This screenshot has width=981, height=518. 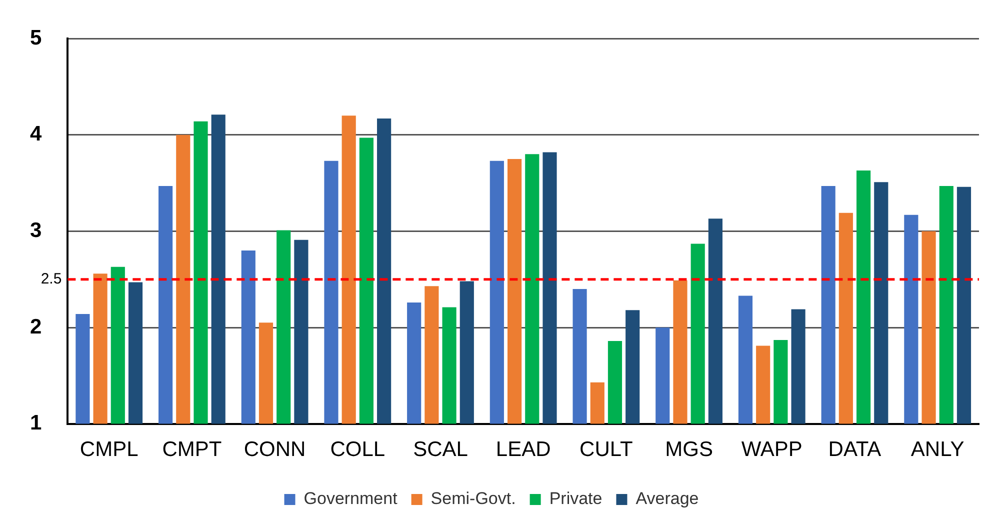 I want to click on legend-label: Semi-Govt., so click(x=473, y=498).